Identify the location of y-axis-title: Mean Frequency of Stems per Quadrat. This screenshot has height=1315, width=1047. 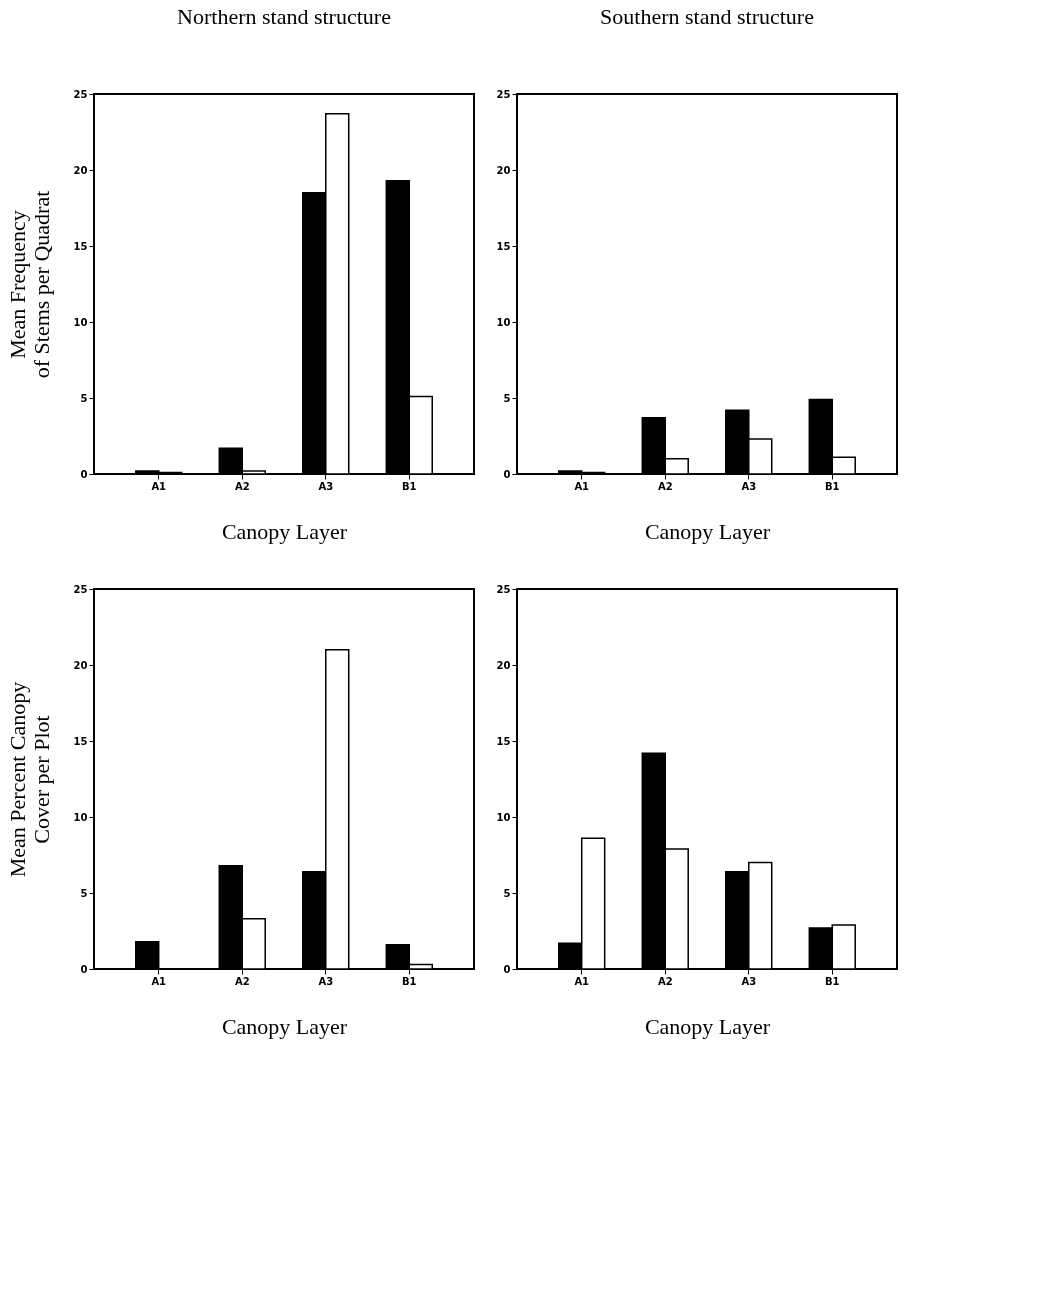
(29, 284).